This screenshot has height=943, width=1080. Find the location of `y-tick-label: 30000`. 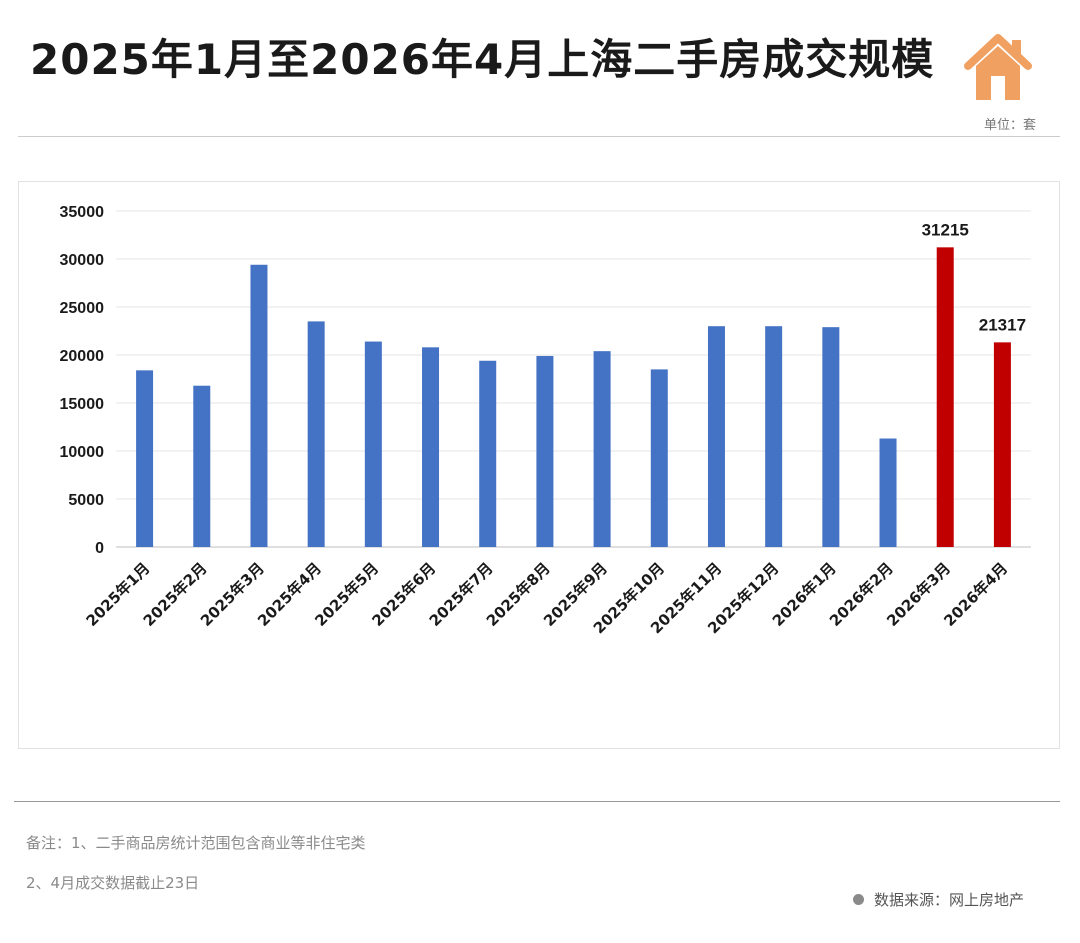

y-tick-label: 30000 is located at coordinates (82, 260).